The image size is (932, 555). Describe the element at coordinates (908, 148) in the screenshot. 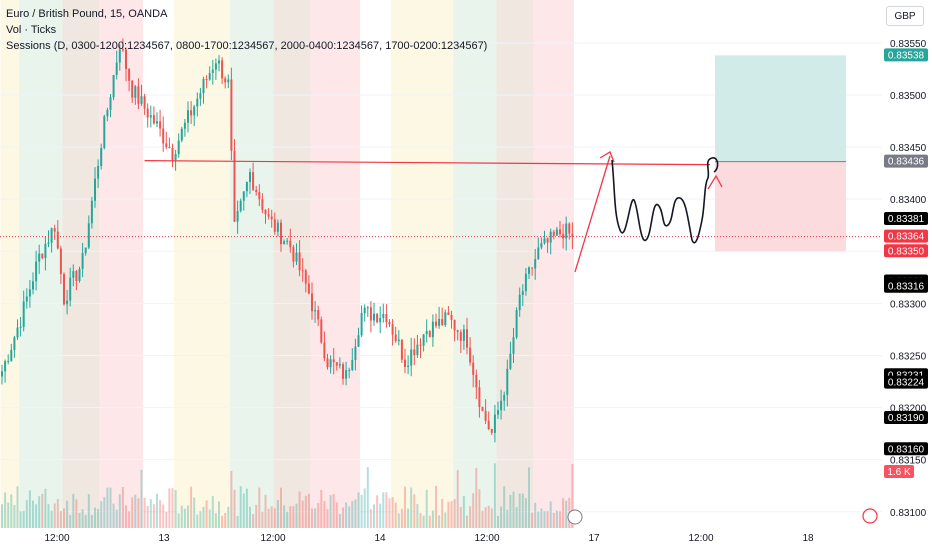

I see `price-tick-2: 0.83450` at that location.